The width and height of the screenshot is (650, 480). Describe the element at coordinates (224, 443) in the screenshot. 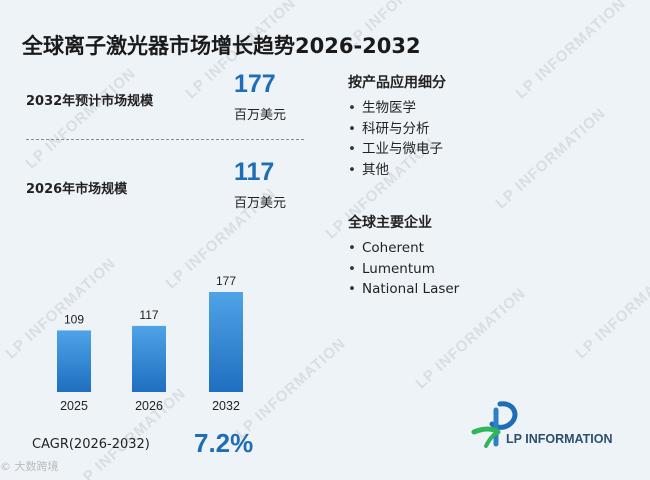

I see `cagr-value: 7.2%` at that location.